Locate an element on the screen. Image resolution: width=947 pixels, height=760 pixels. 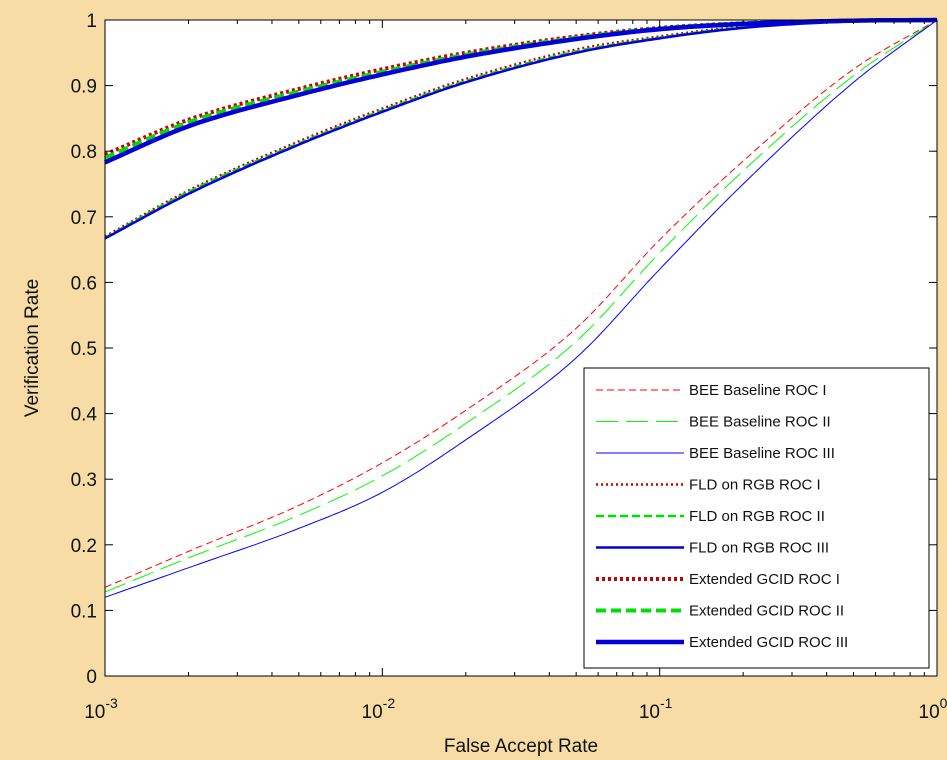
x-axis-title: False Accept Rate is located at coordinates (521, 746).